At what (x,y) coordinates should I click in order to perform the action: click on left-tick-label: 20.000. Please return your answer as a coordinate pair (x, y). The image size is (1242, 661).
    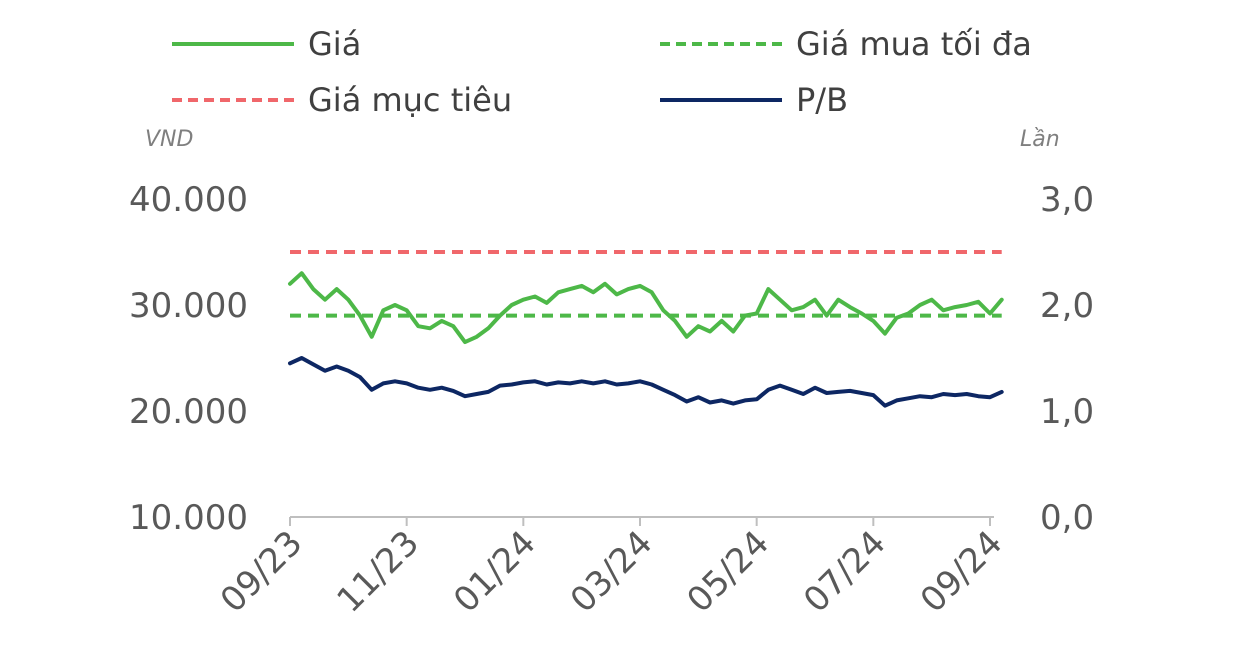
    Looking at the image, I should click on (188, 412).